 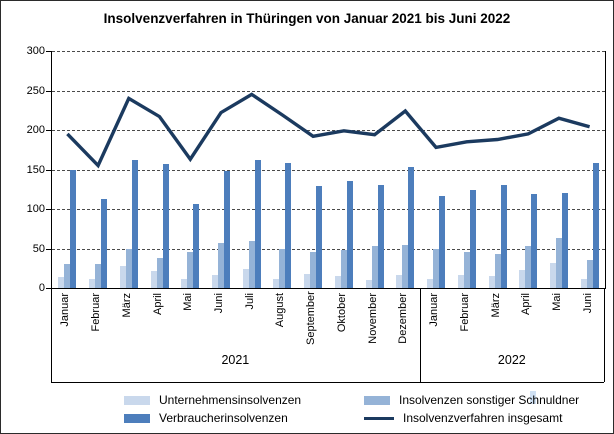 What do you see at coordinates (245, 278) in the screenshot?
I see `bar-unternehmen-juli-2021` at bounding box center [245, 278].